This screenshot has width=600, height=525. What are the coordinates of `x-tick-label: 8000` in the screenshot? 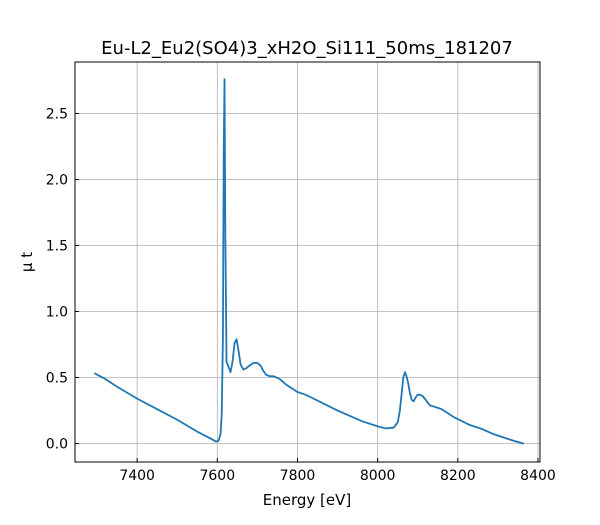 It's located at (378, 476).